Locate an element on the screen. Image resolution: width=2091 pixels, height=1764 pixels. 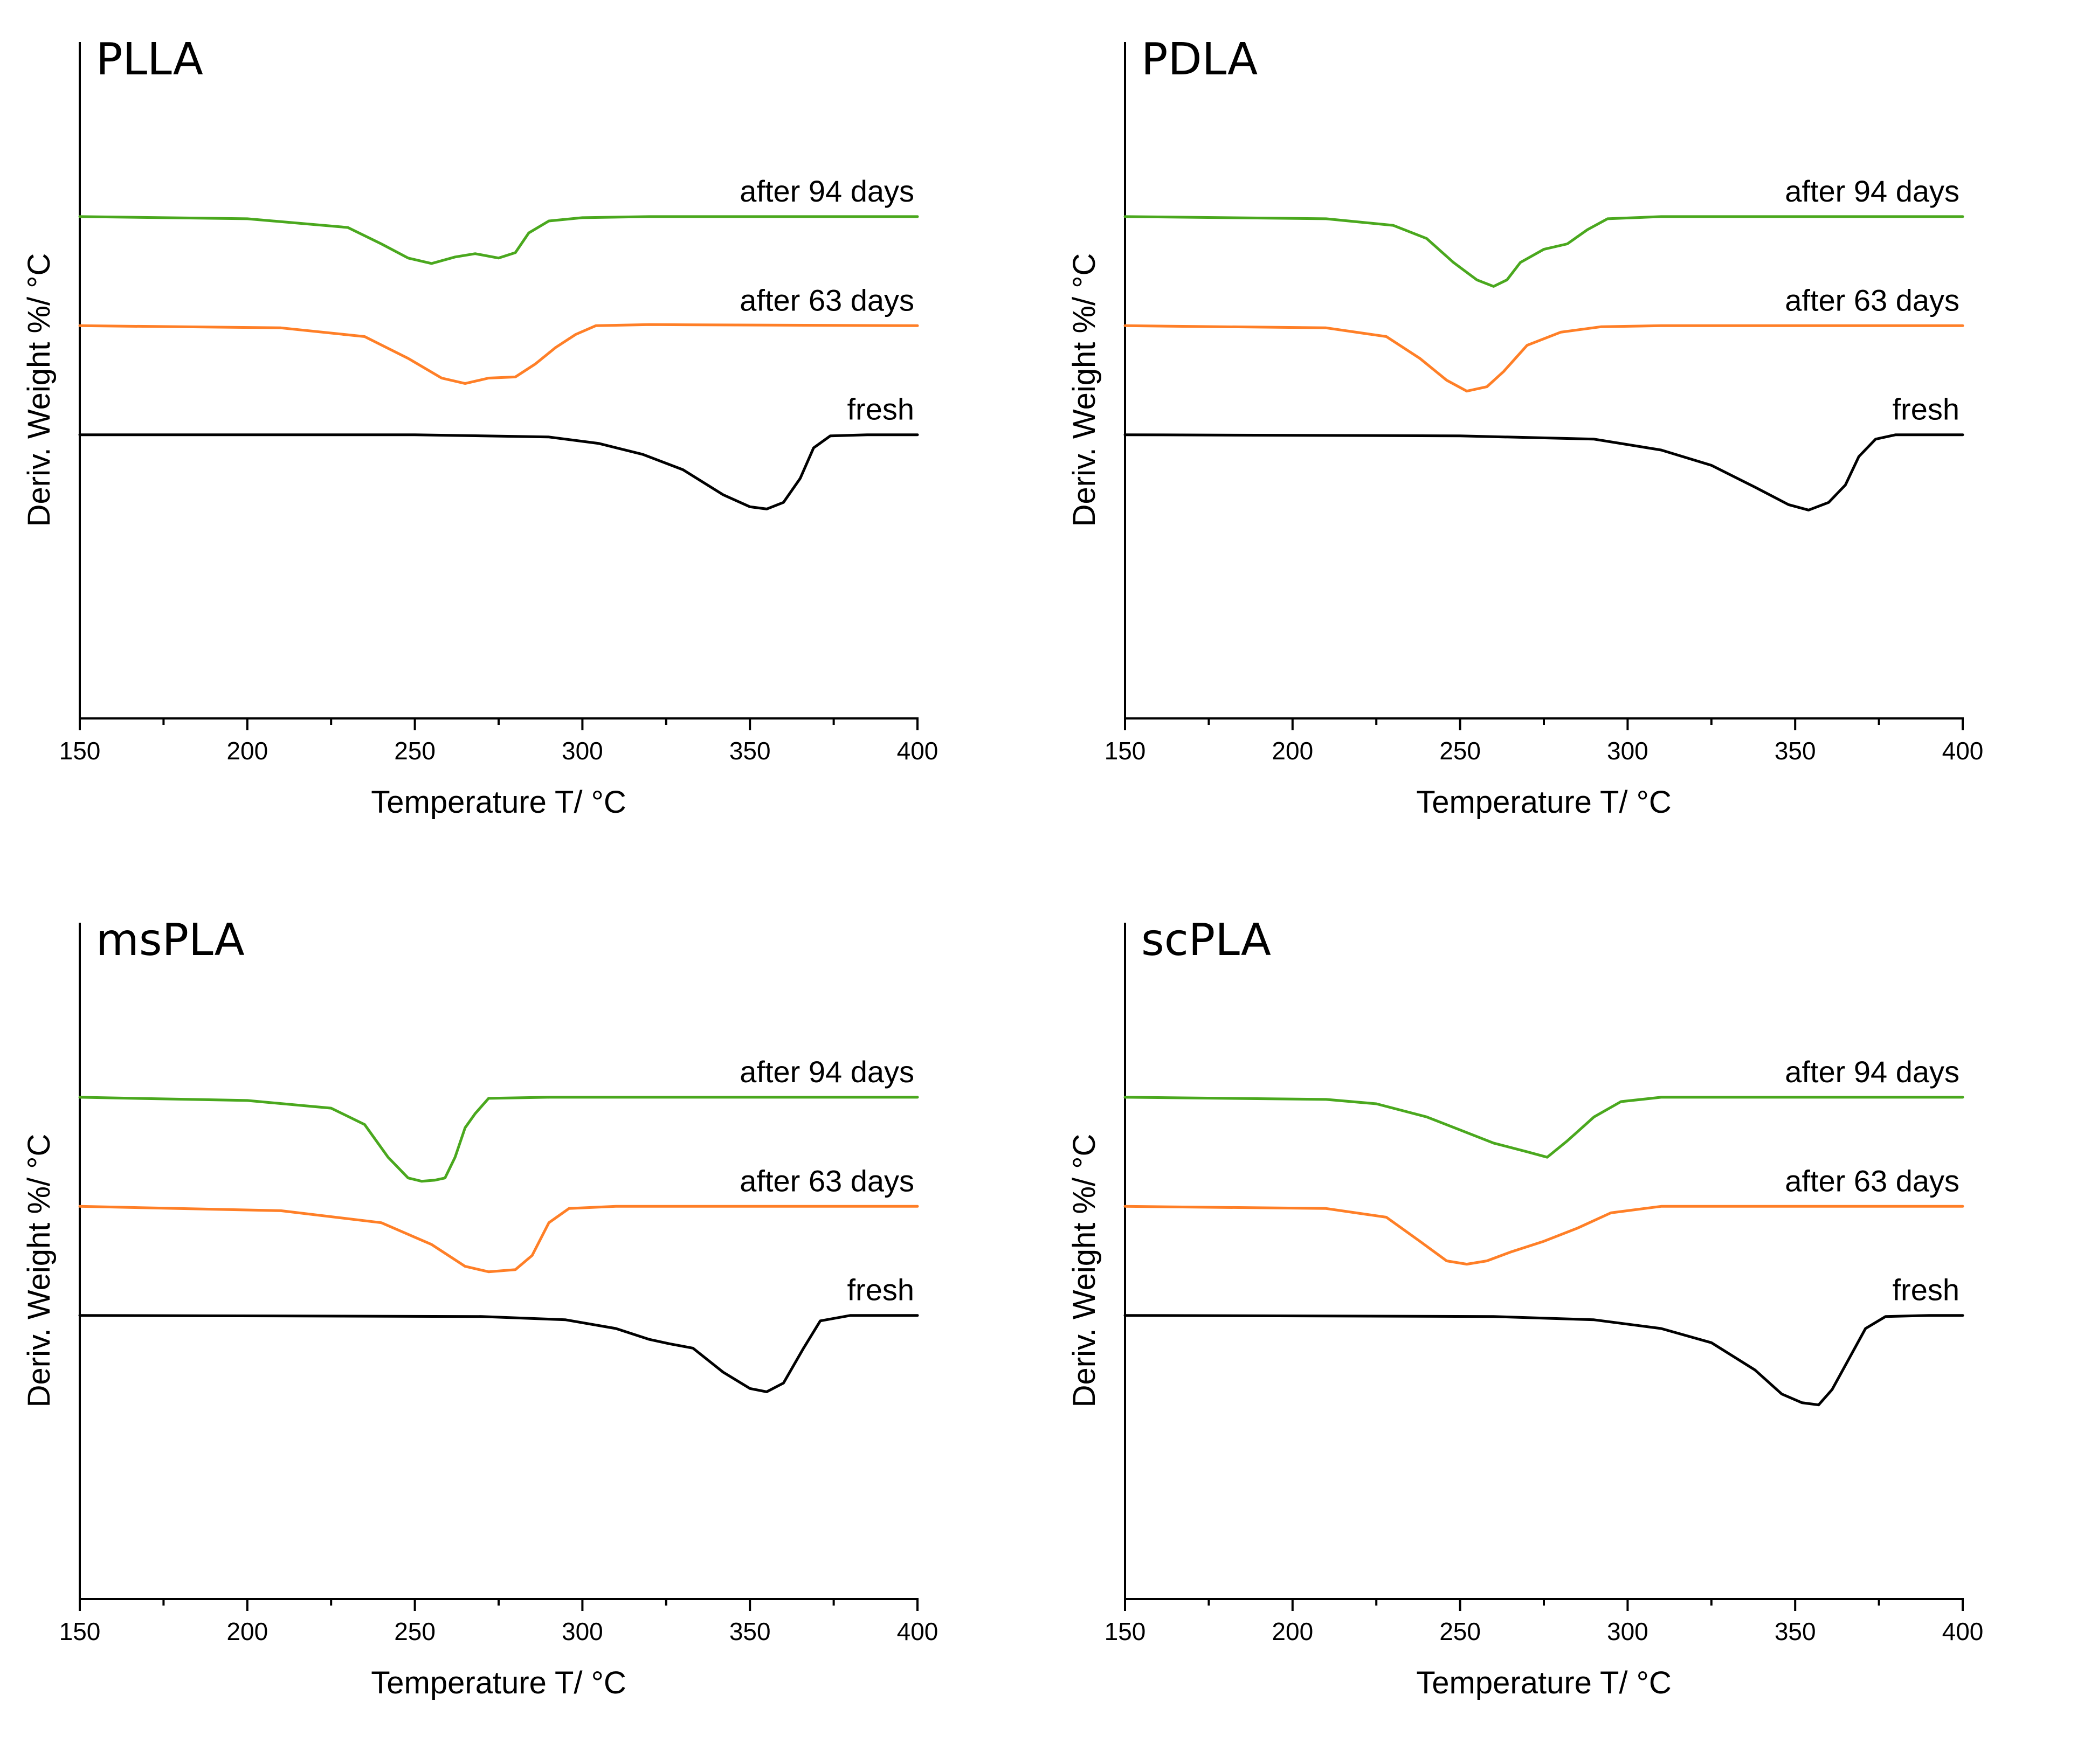
chart-title: msPLA is located at coordinates (170, 940).